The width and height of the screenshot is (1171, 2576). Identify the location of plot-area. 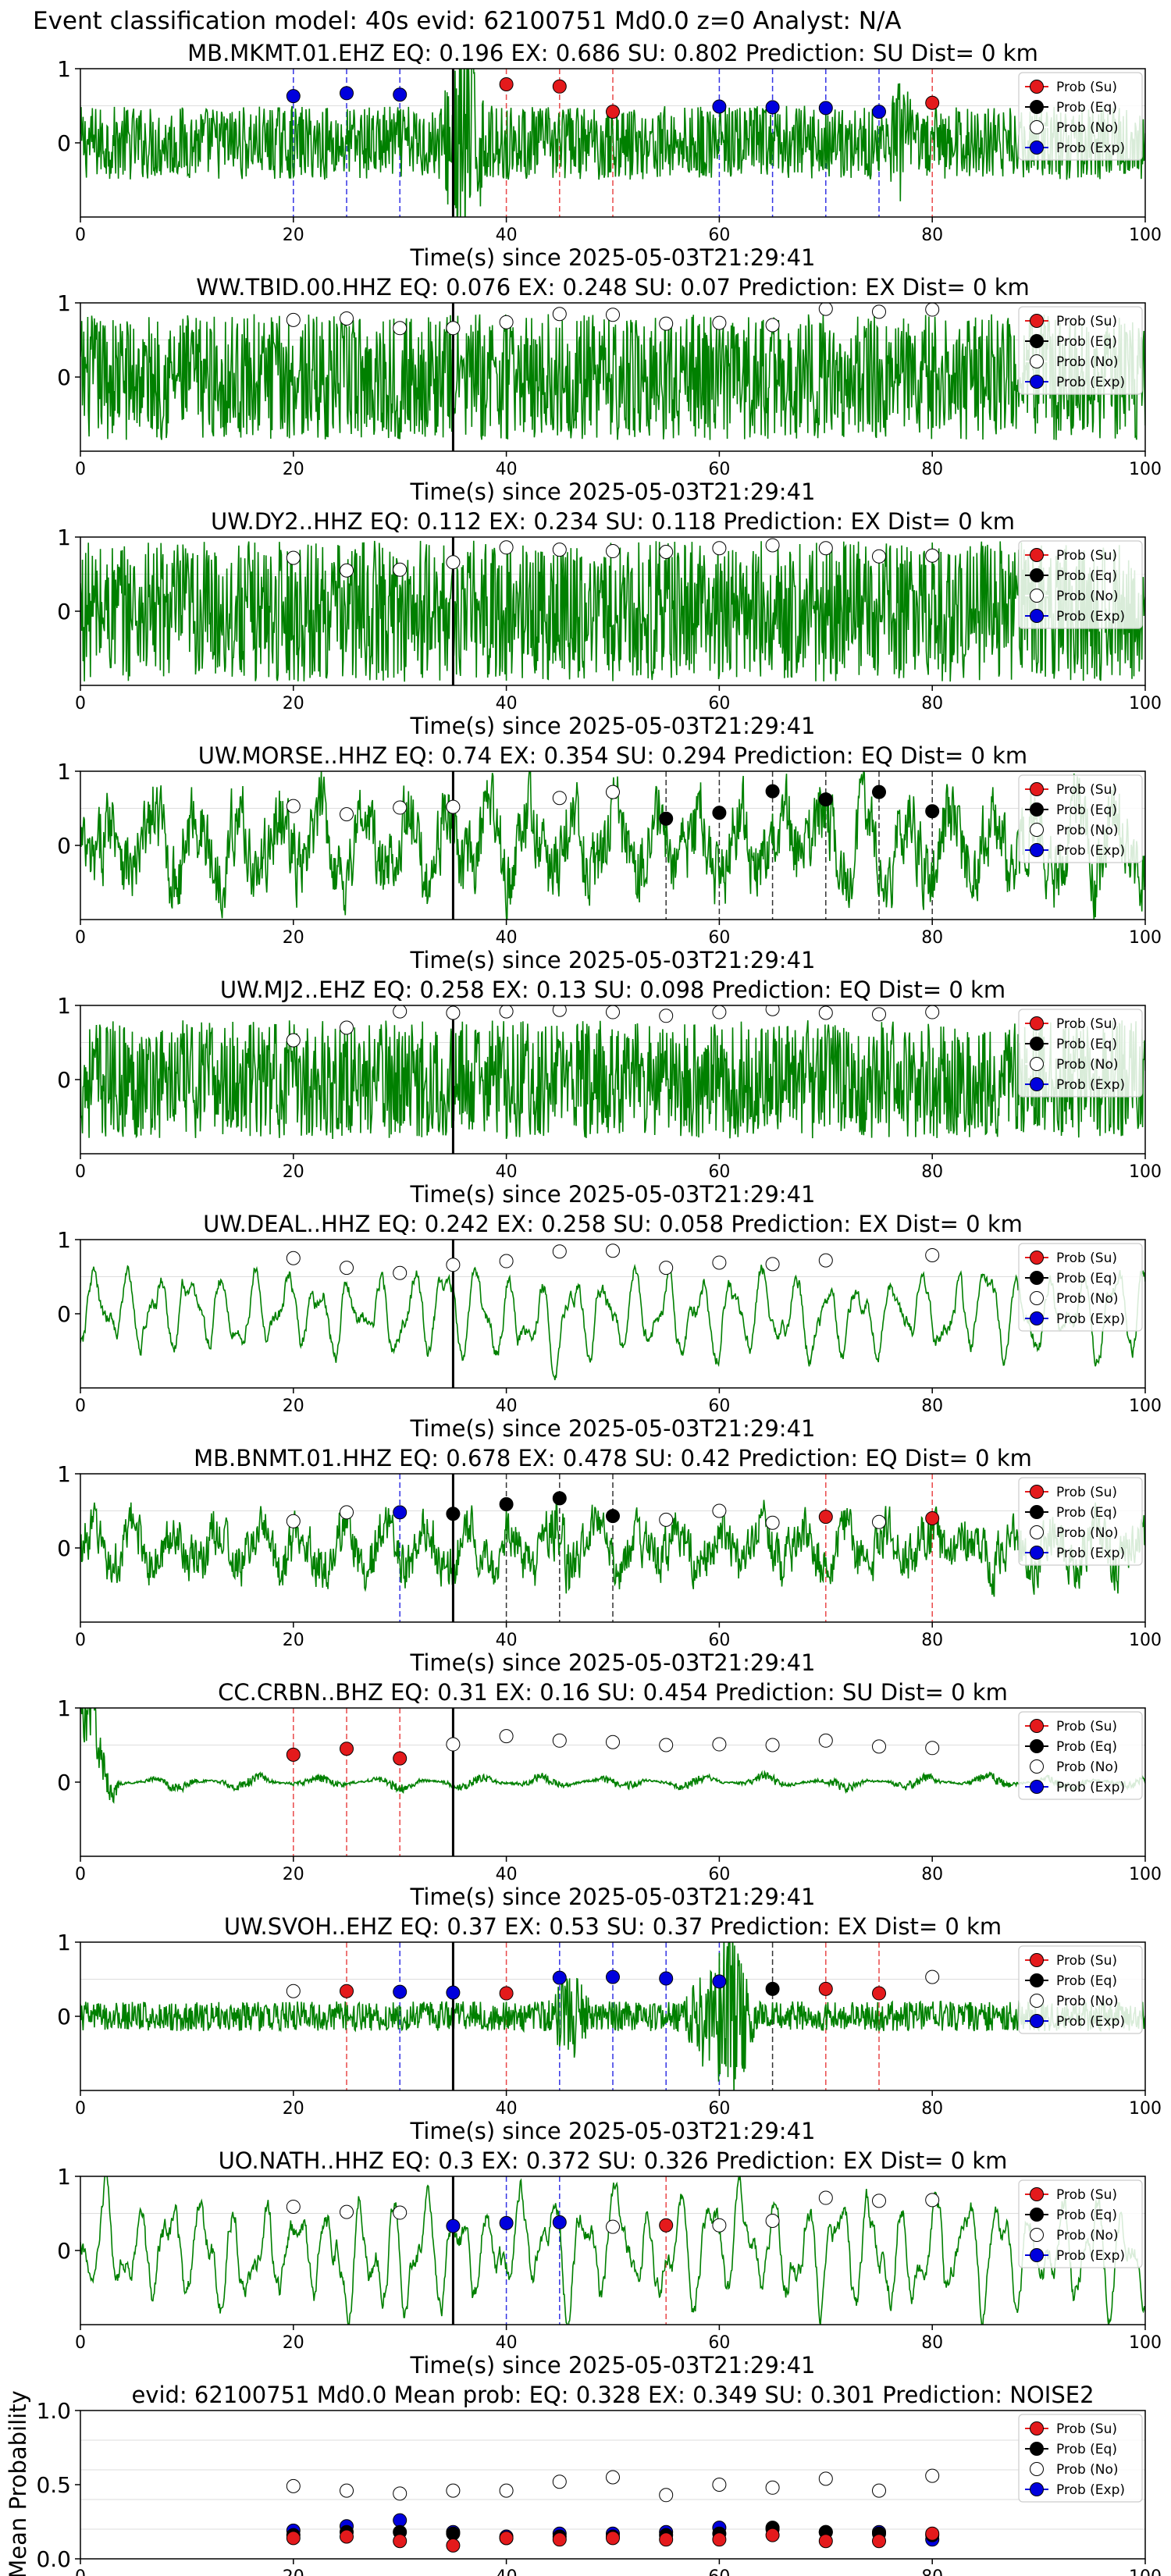
(612, 143).